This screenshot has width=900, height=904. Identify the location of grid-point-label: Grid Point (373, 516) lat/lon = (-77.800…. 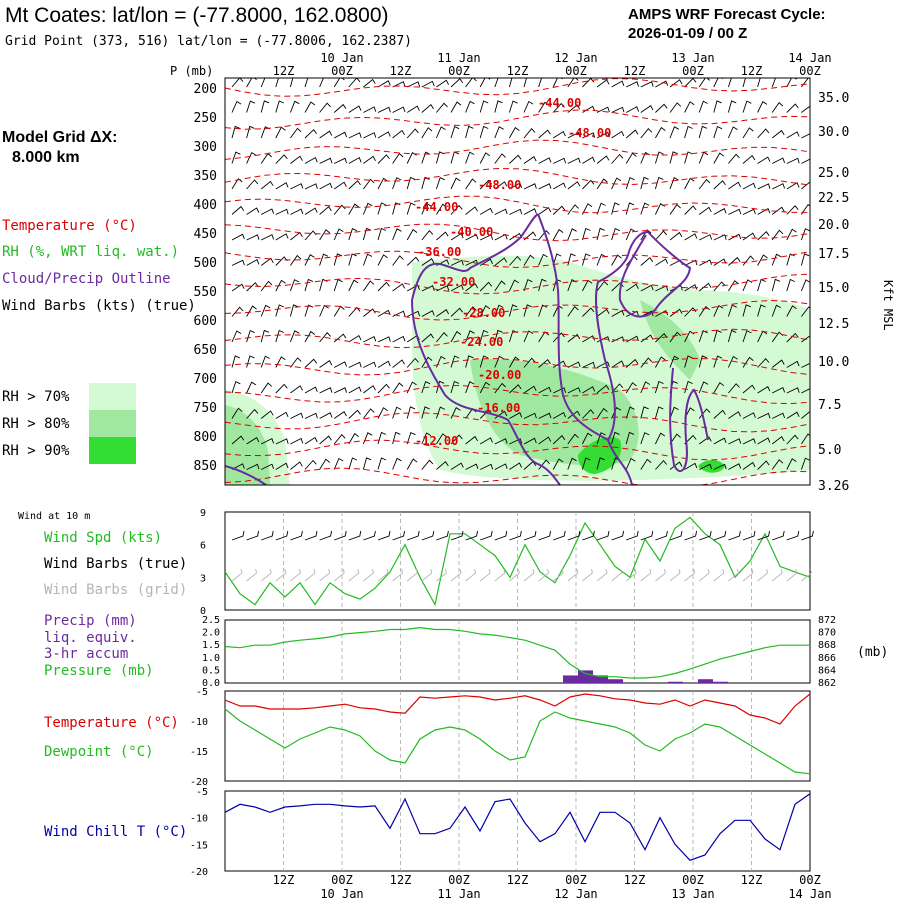
(208, 41).